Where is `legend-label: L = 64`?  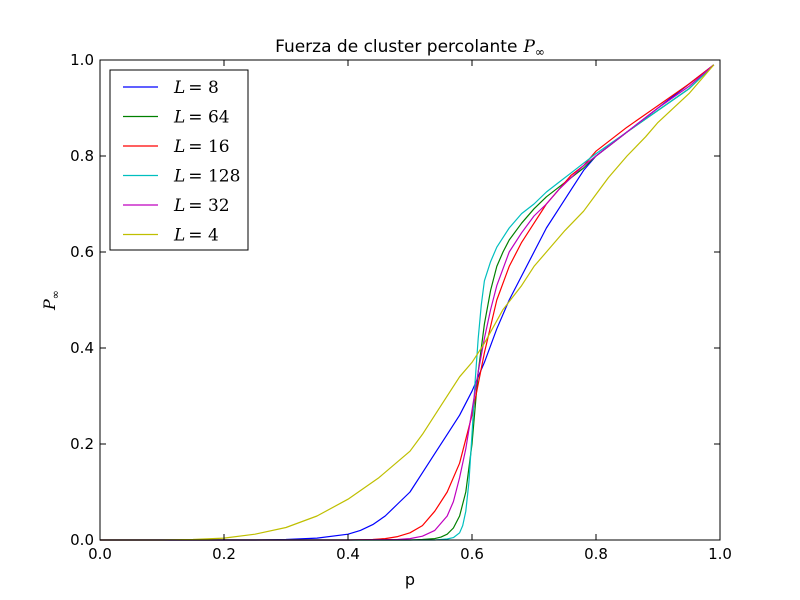 legend-label: L = 64 is located at coordinates (201, 118).